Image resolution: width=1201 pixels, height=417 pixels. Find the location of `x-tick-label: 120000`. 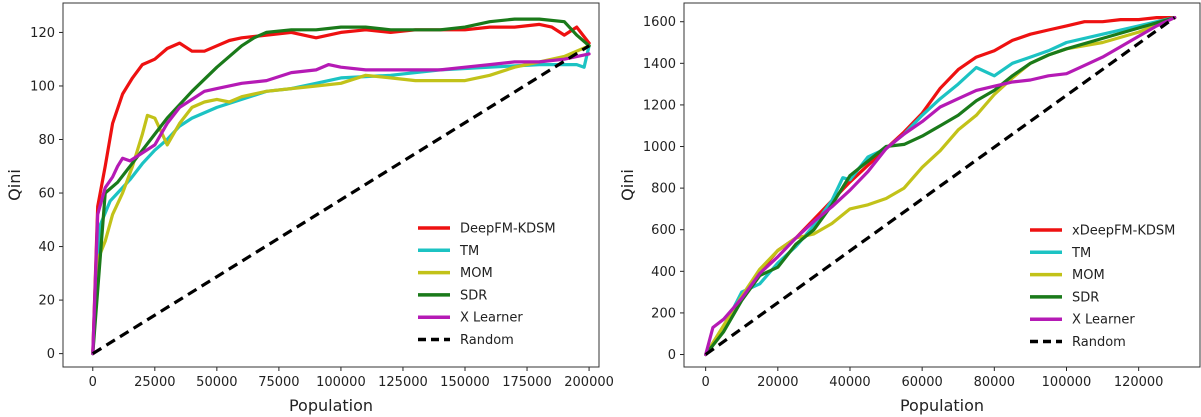

x-tick-label: 120000 is located at coordinates (1139, 382).